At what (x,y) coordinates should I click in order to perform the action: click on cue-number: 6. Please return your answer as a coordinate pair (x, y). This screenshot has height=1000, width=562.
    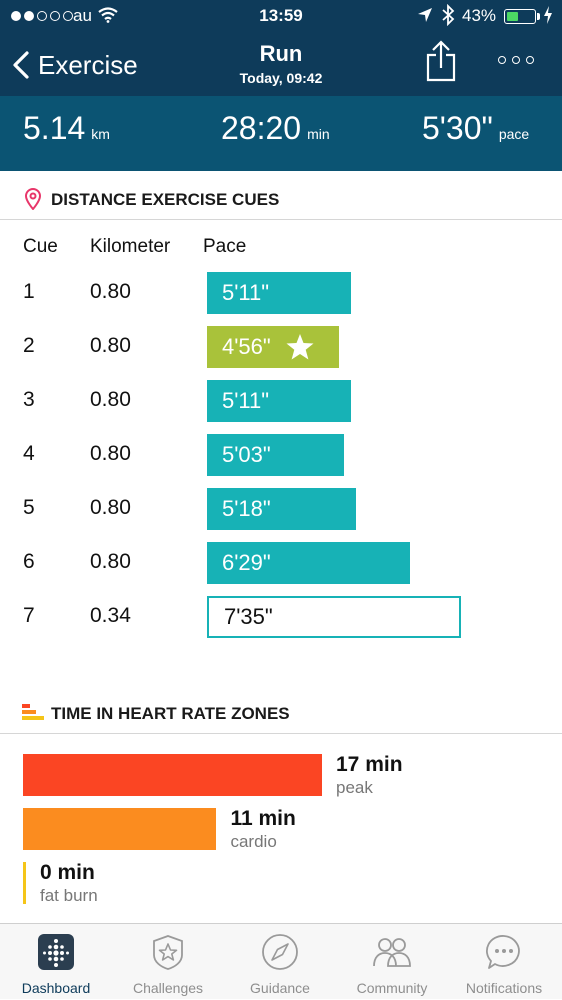
    Looking at the image, I should click on (29, 561).